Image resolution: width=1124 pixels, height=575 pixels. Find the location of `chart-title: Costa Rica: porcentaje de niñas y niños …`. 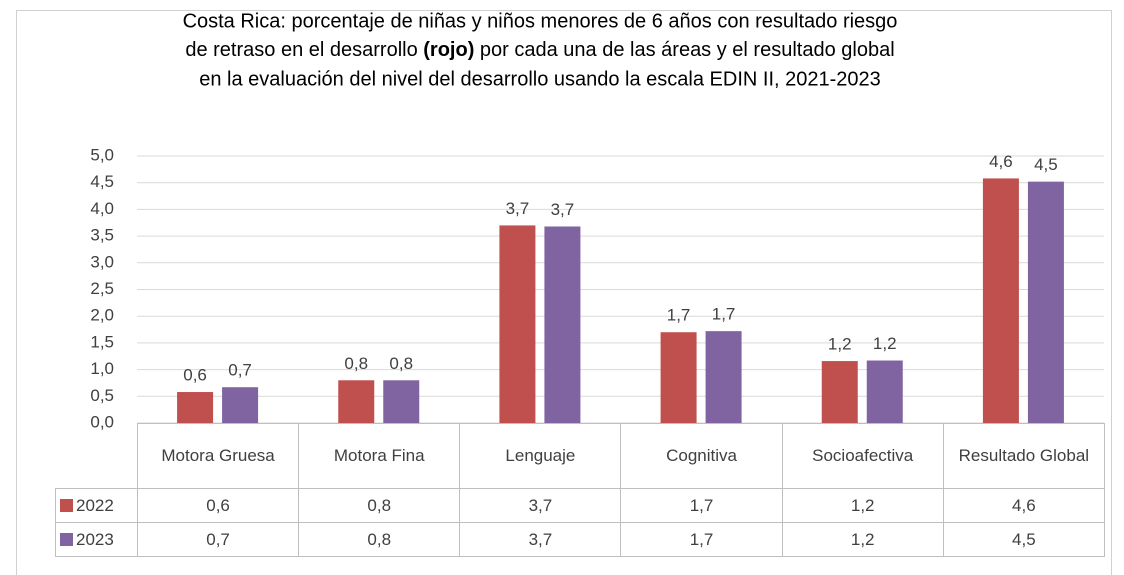

chart-title: Costa Rica: porcentaje de niñas y niños … is located at coordinates (540, 21).